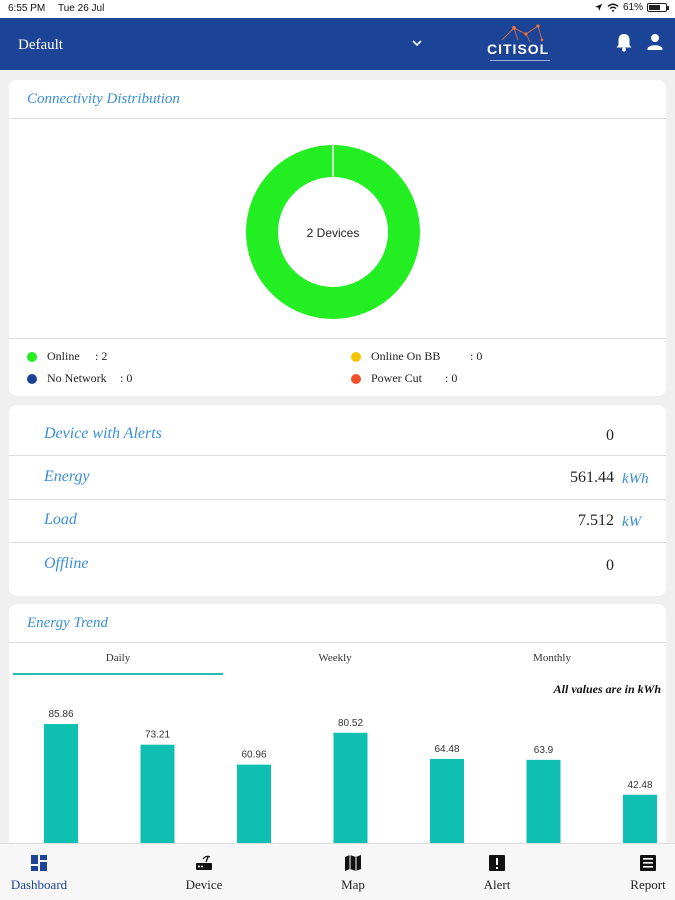 This screenshot has height=900, width=675. I want to click on legend-label: Online On BB, so click(406, 356).